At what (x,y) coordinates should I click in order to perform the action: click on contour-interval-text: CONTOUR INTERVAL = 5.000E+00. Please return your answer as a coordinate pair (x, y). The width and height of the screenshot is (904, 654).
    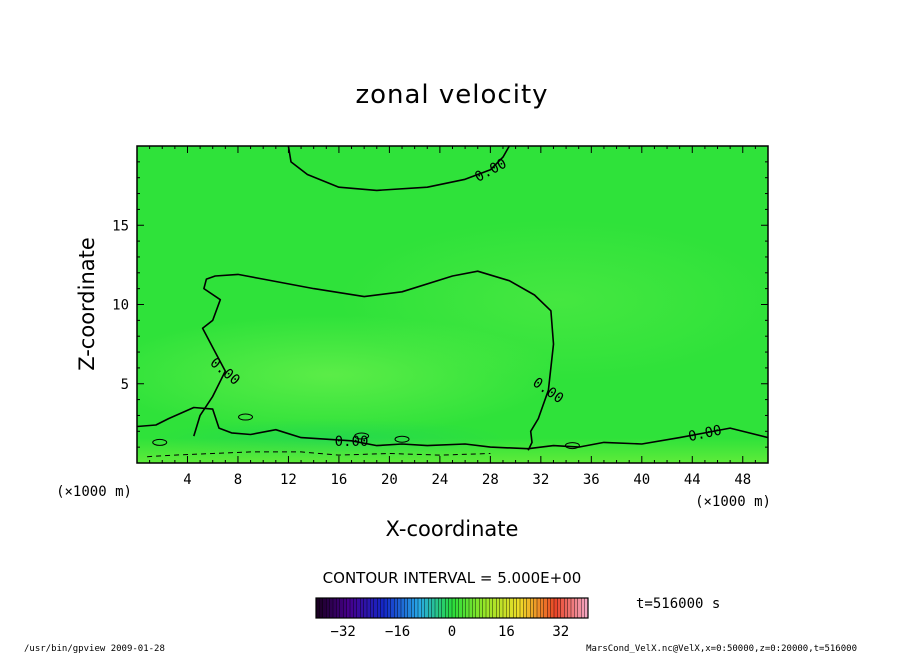
    Looking at the image, I should click on (452, 578).